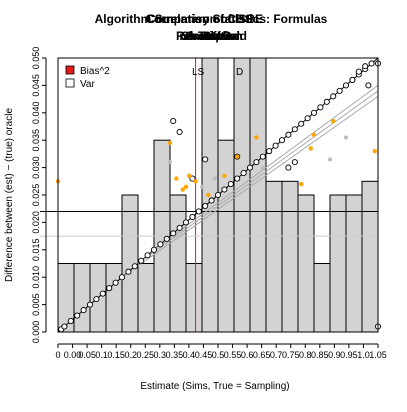 The image size is (407, 412). I want to click on y-tick-label: 0.010, so click(36, 277).